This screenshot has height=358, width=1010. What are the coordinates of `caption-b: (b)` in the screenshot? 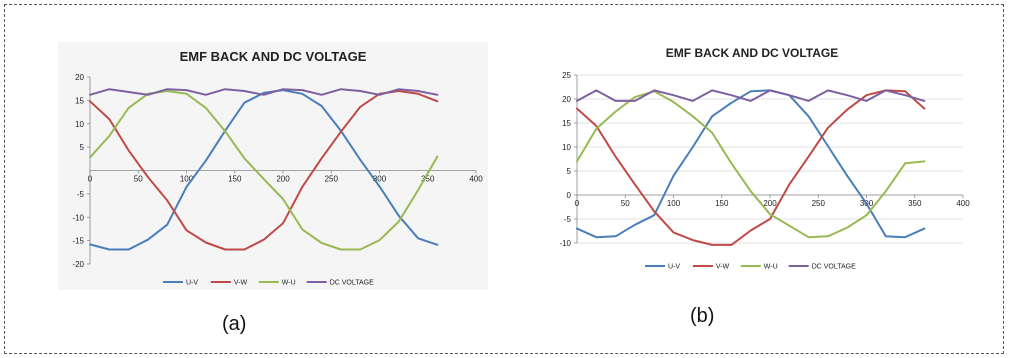 It's located at (702, 316).